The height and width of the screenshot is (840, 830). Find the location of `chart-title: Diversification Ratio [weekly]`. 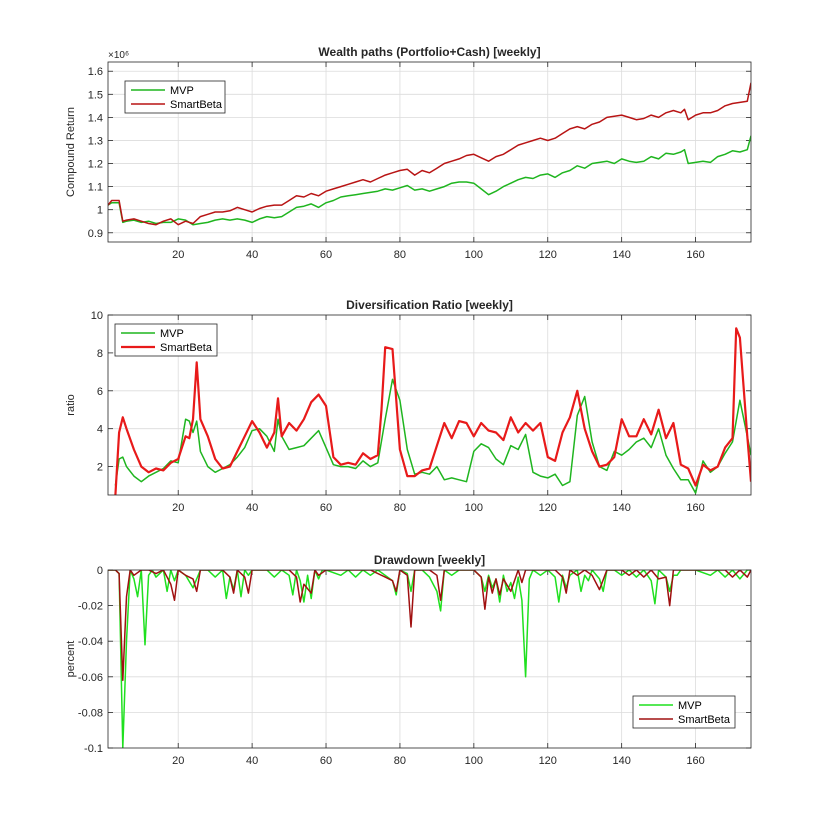

chart-title: Diversification Ratio [weekly] is located at coordinates (429, 305).